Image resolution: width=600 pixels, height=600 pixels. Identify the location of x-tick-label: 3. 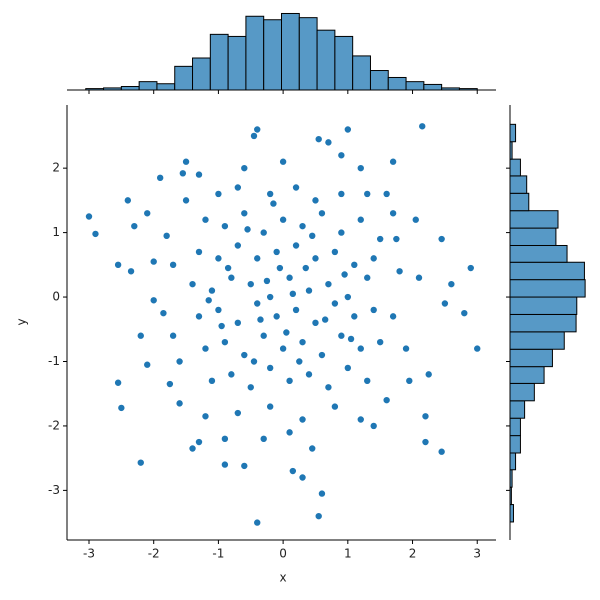
(477, 554).